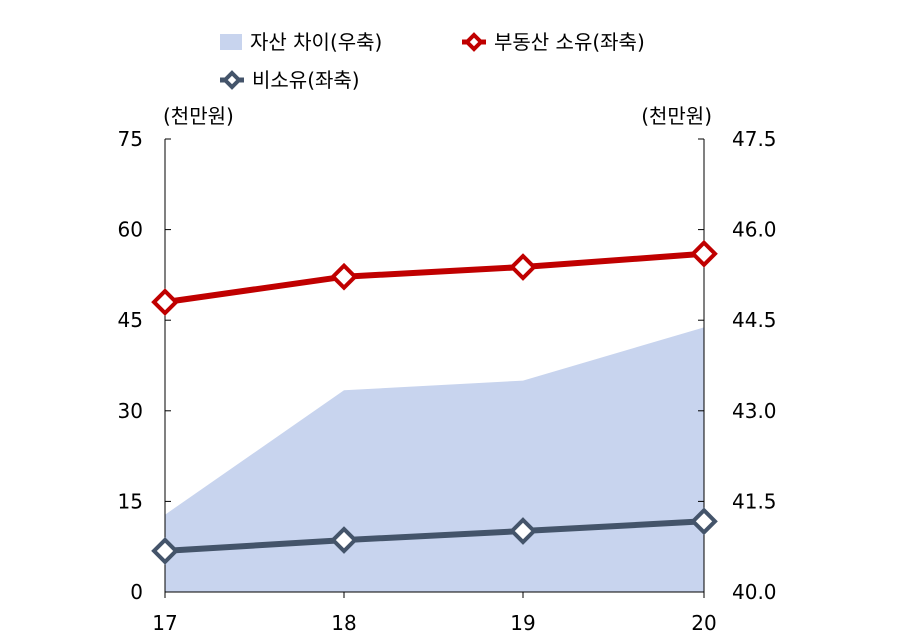  What do you see at coordinates (754, 320) in the screenshot?
I see `right-tick-label: 44.5` at bounding box center [754, 320].